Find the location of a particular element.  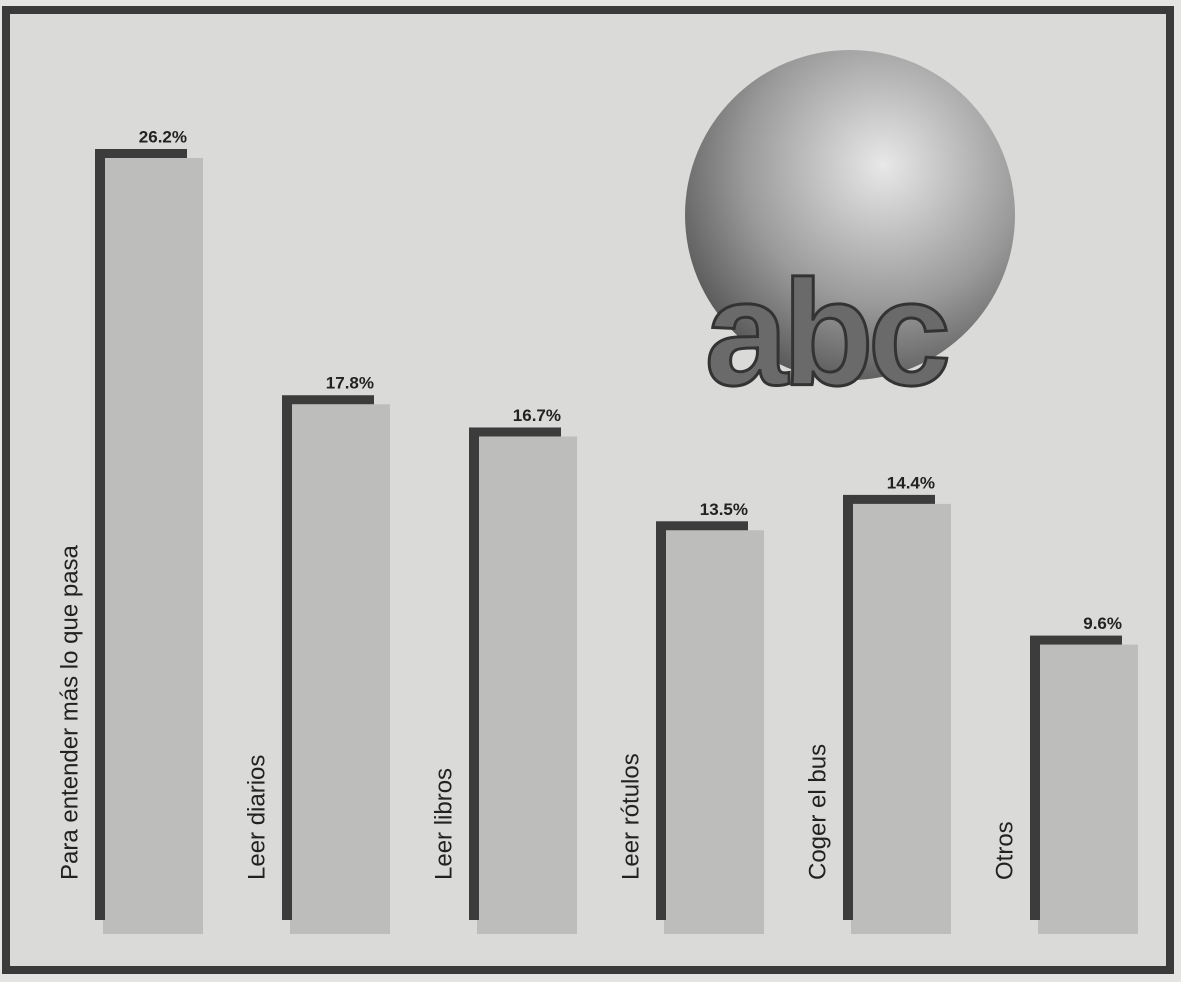

value-label: 13.5% is located at coordinates (724, 509).